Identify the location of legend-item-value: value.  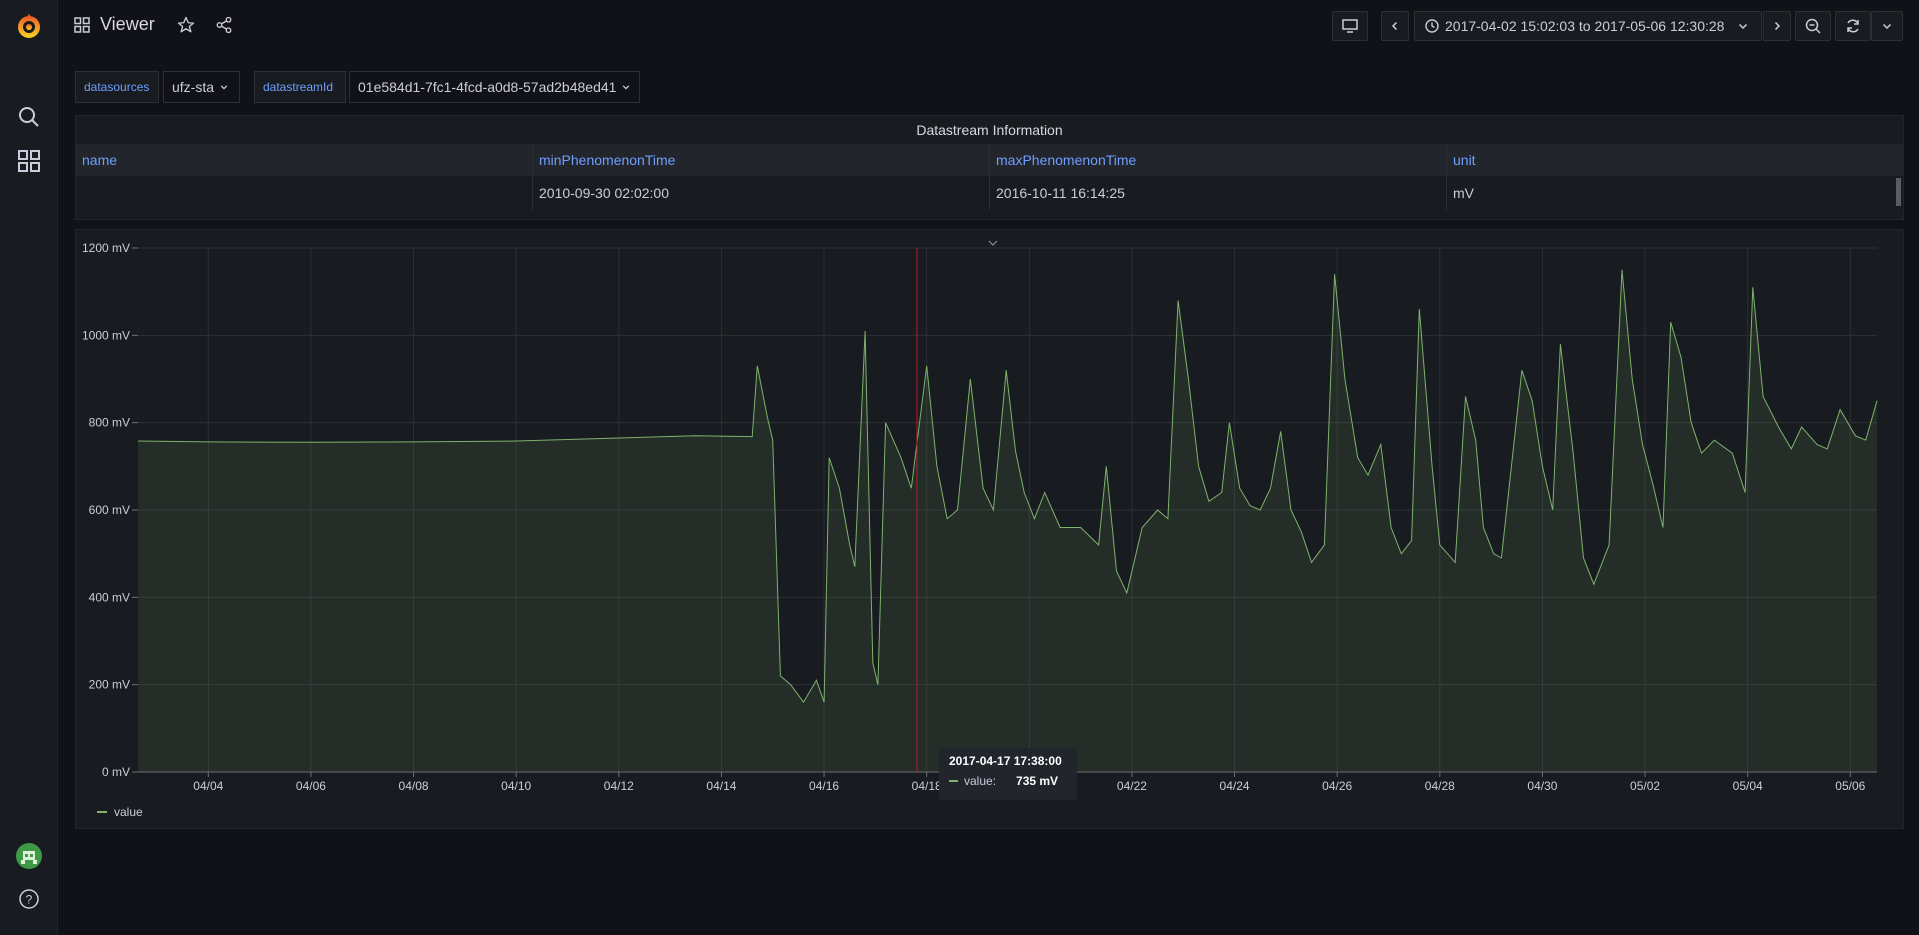
(128, 812).